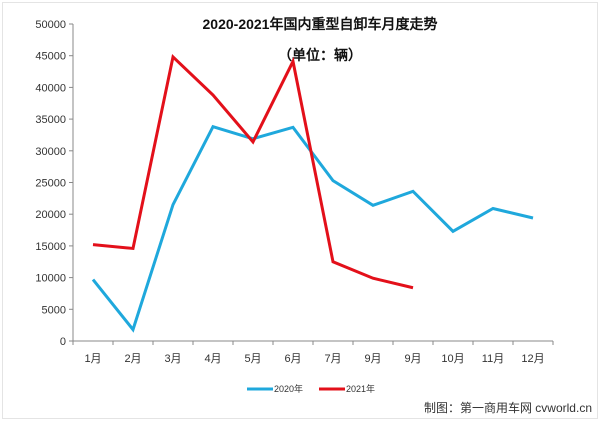  What do you see at coordinates (292, 359) in the screenshot?
I see `x-tick-label: 6月` at bounding box center [292, 359].